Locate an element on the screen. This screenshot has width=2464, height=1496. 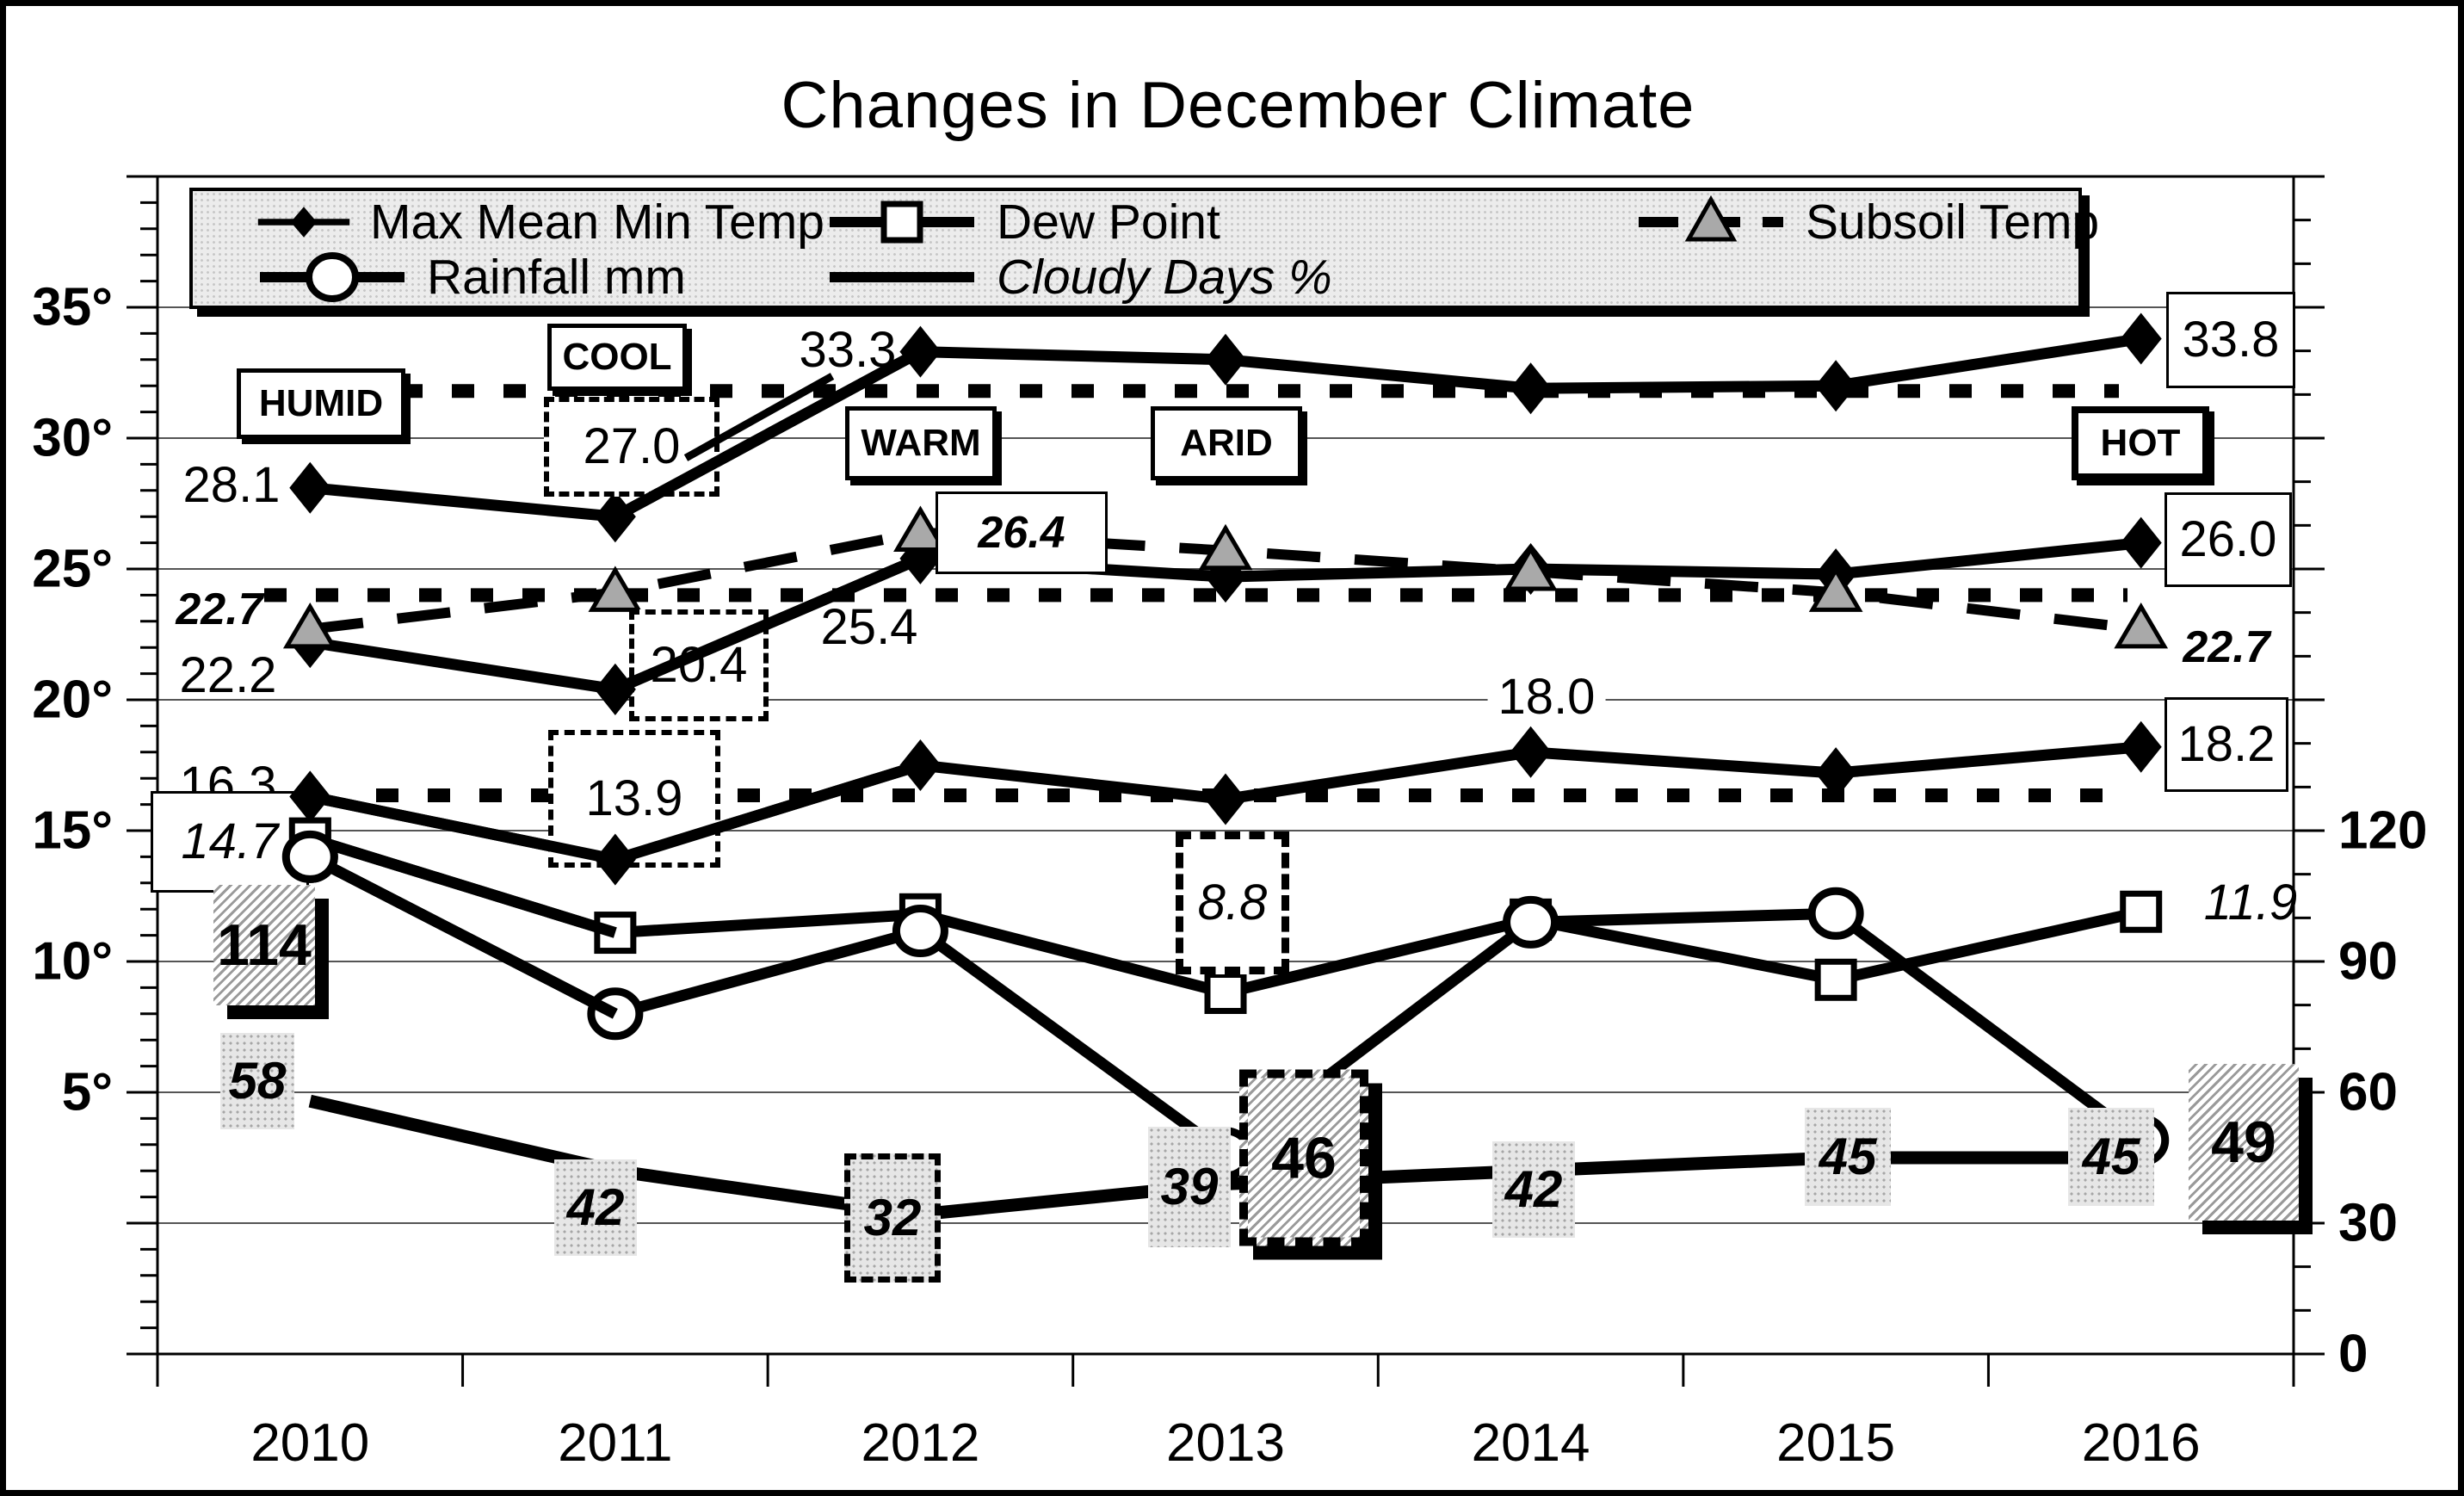
svg-text: 25° is located at coordinates (72, 569).